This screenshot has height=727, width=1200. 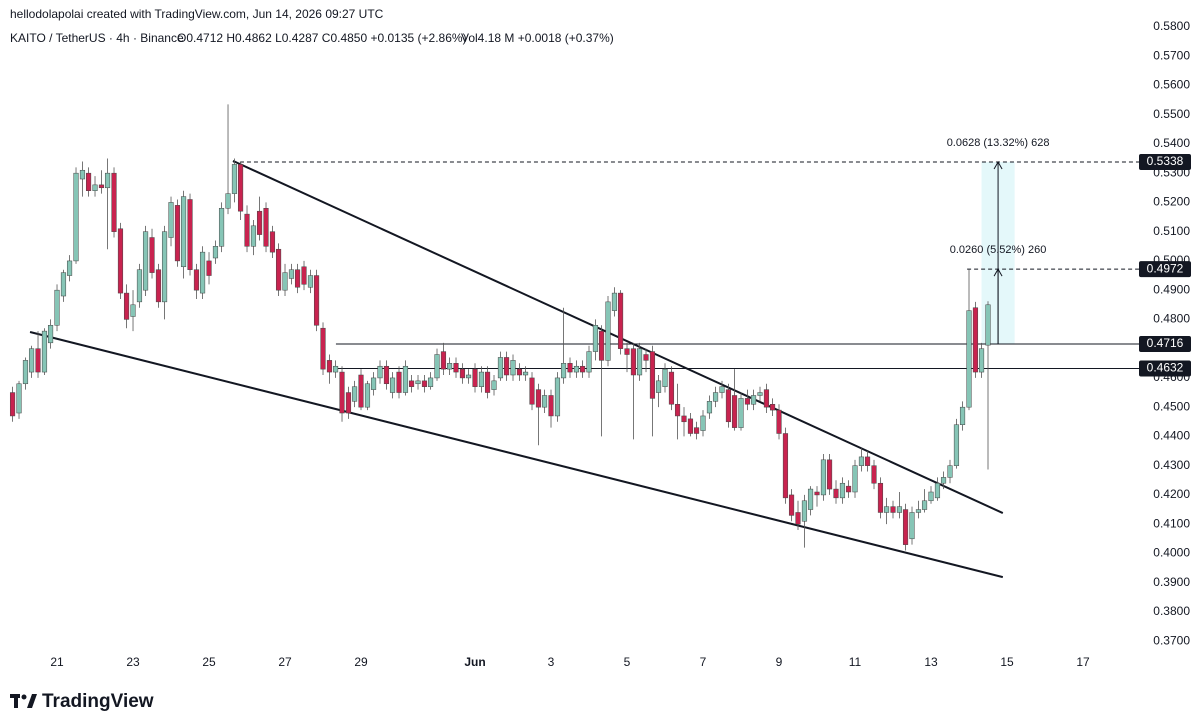 I want to click on measure-arrowhead, so click(x=998, y=165).